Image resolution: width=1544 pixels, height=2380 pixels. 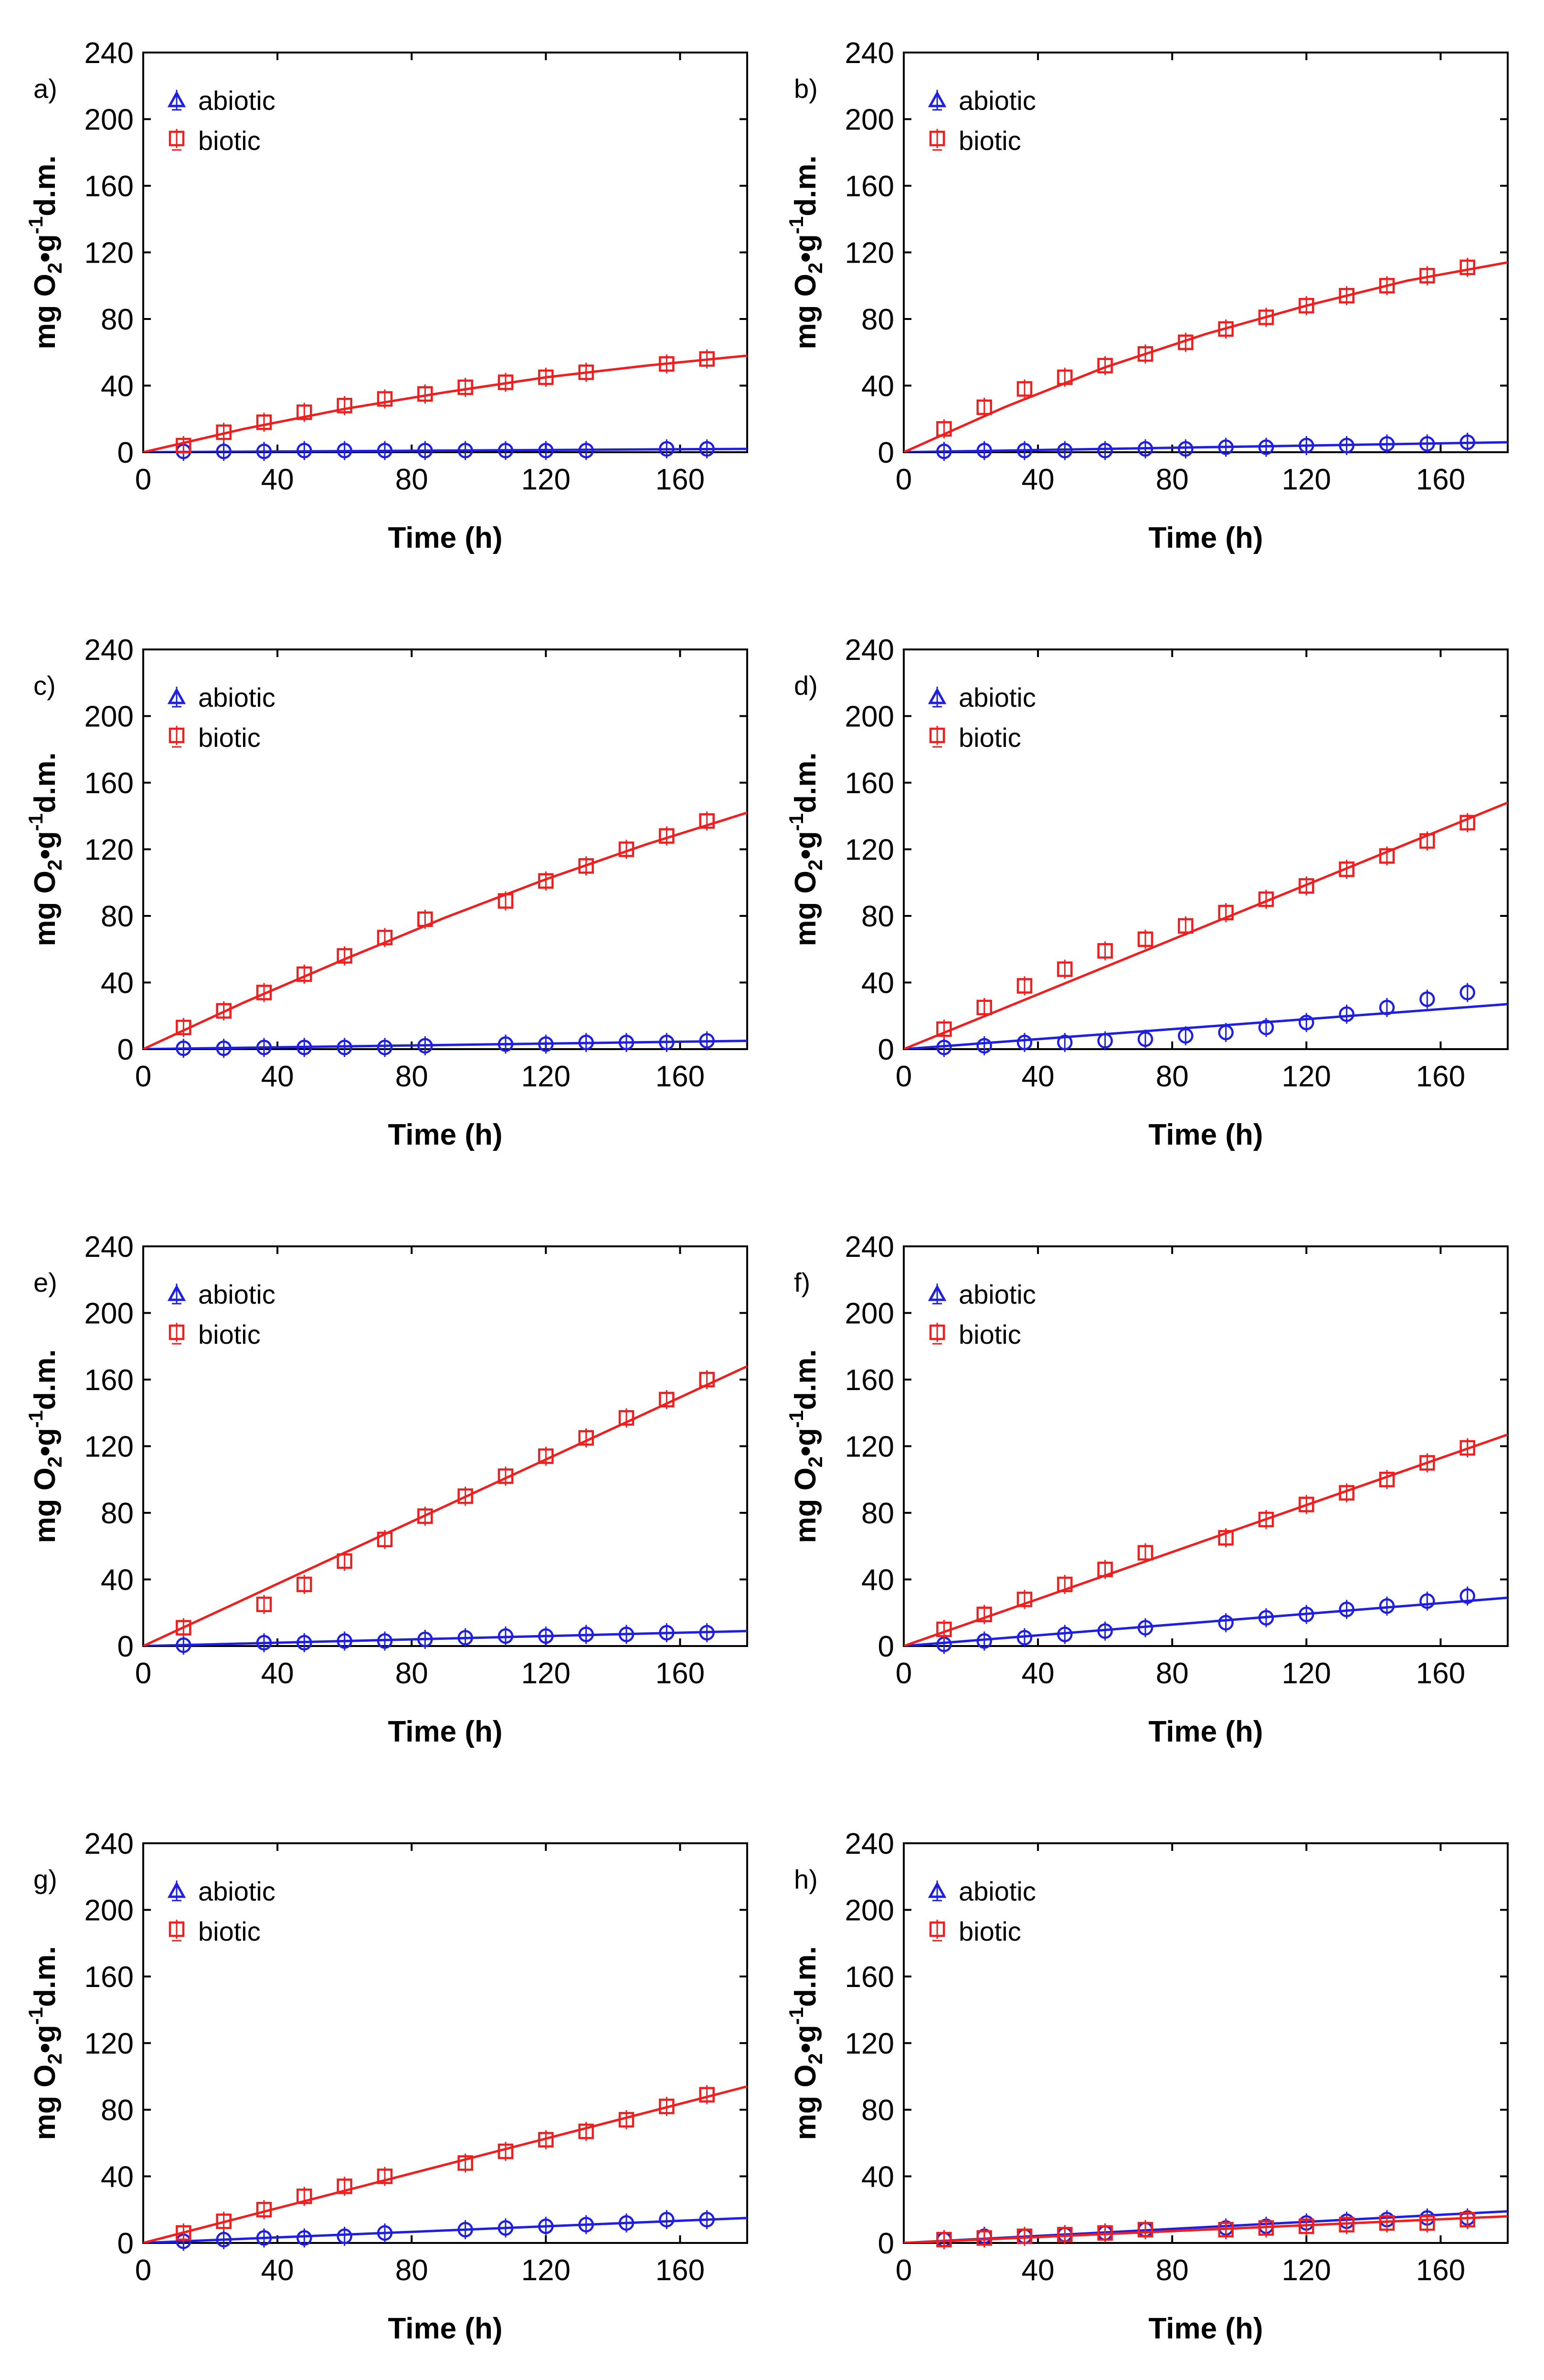 I want to click on series-abiotic, so click(x=1206, y=447).